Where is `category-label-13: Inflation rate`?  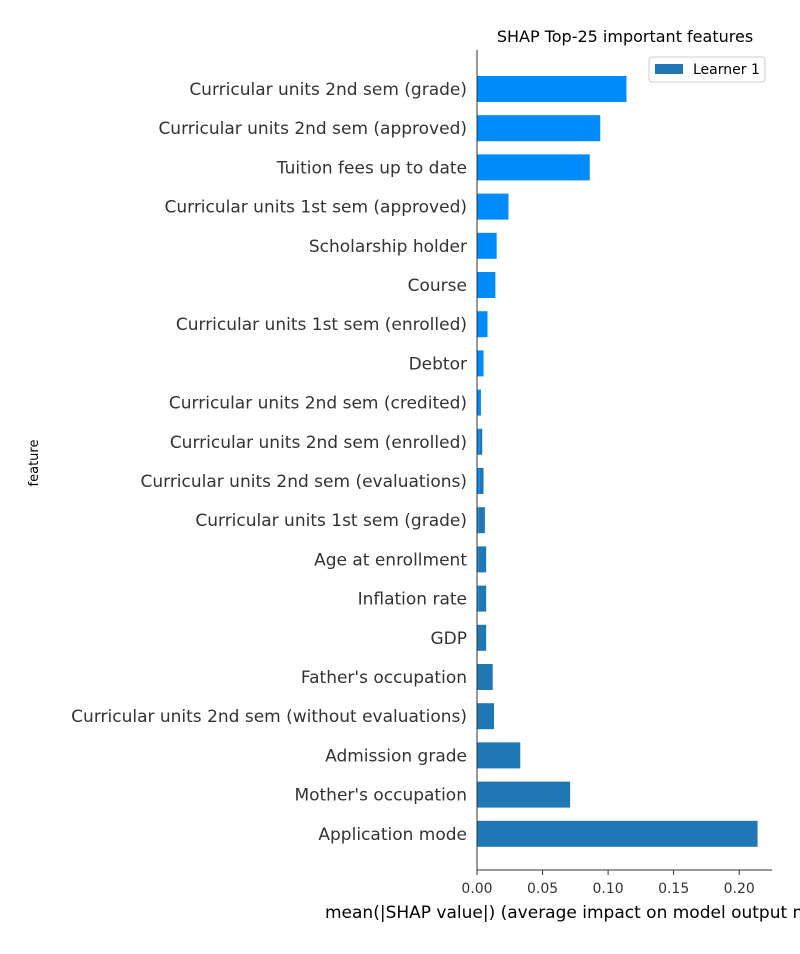
category-label-13: Inflation rate is located at coordinates (412, 600).